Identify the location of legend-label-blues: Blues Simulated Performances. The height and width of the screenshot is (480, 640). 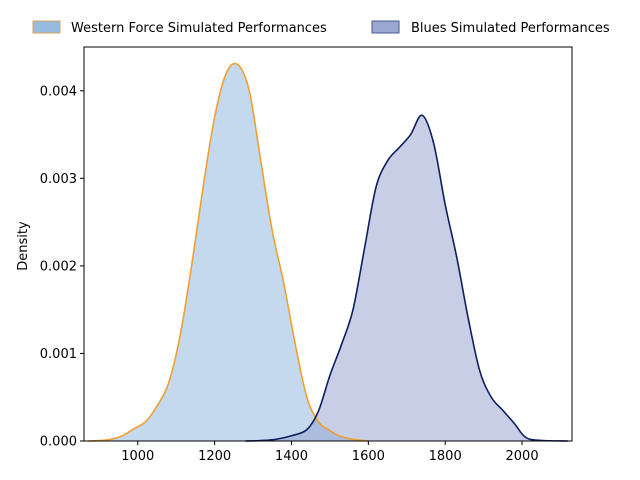
(510, 28).